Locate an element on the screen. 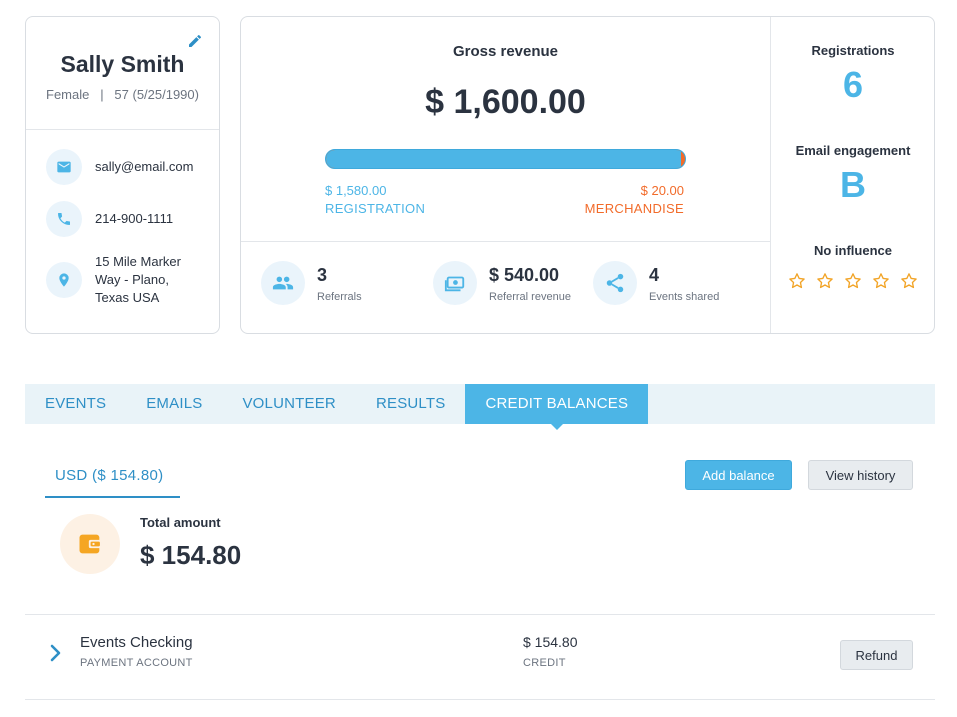 This screenshot has height=717, width=957. contact-email-row: sally@email.com is located at coordinates (127, 167).